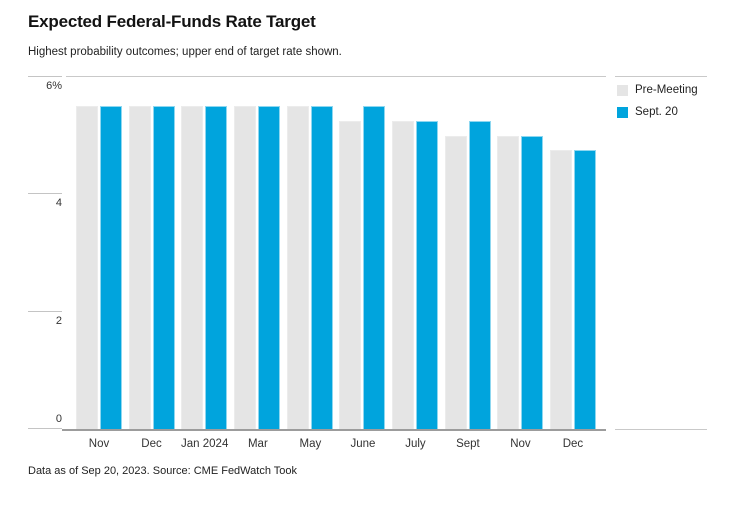  I want to click on legend-label: Pre-Meeting, so click(666, 90).